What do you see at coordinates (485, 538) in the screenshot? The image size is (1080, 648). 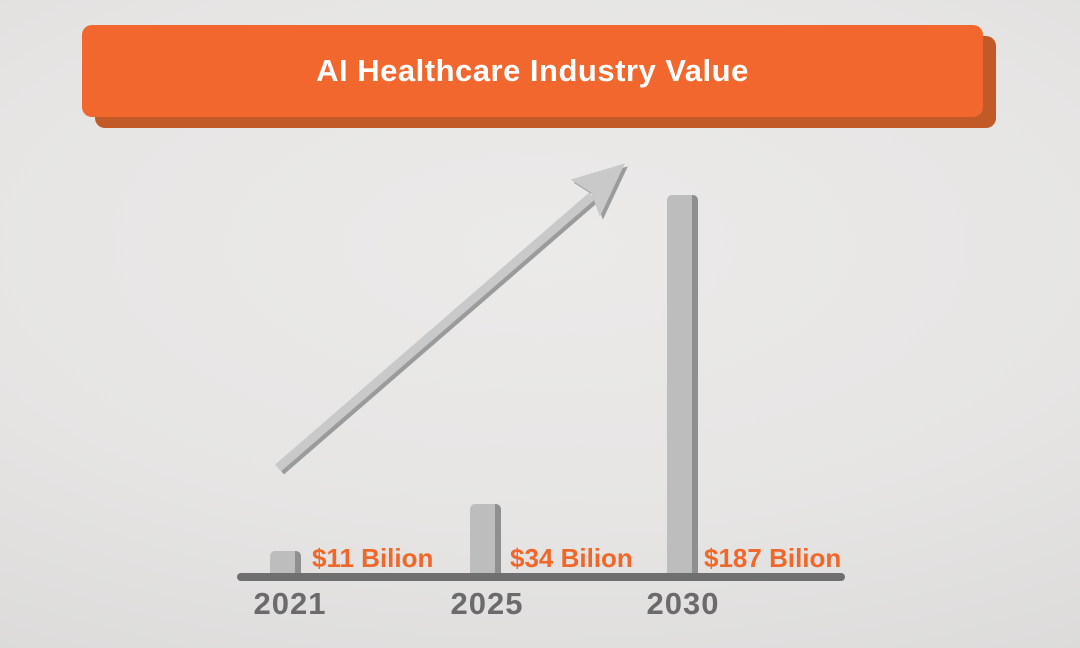 I see `bar-2025` at bounding box center [485, 538].